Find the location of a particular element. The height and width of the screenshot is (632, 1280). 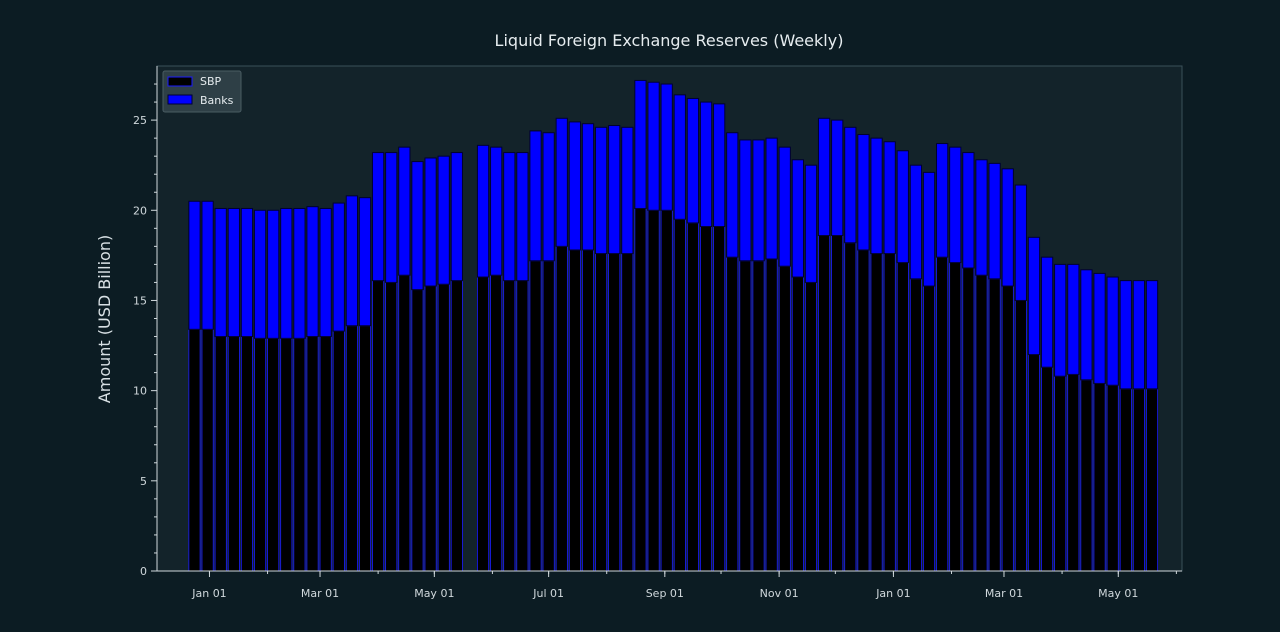

y-axis-label: Amount (USD Billion) is located at coordinates (104, 319).